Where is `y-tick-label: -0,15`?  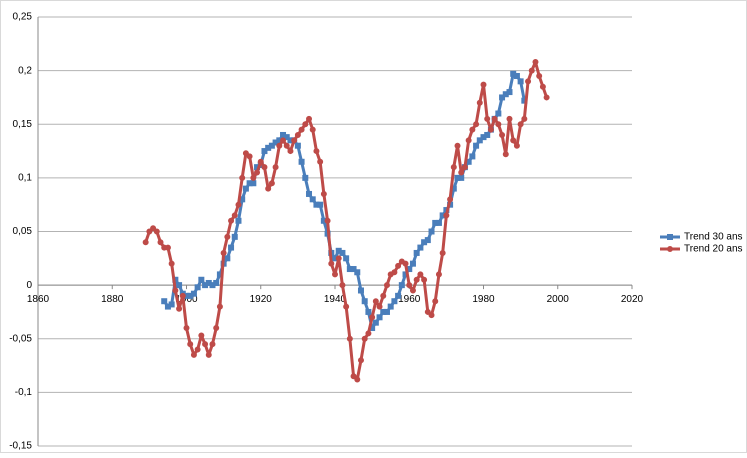 y-tick-label: -0,15 is located at coordinates (20, 446).